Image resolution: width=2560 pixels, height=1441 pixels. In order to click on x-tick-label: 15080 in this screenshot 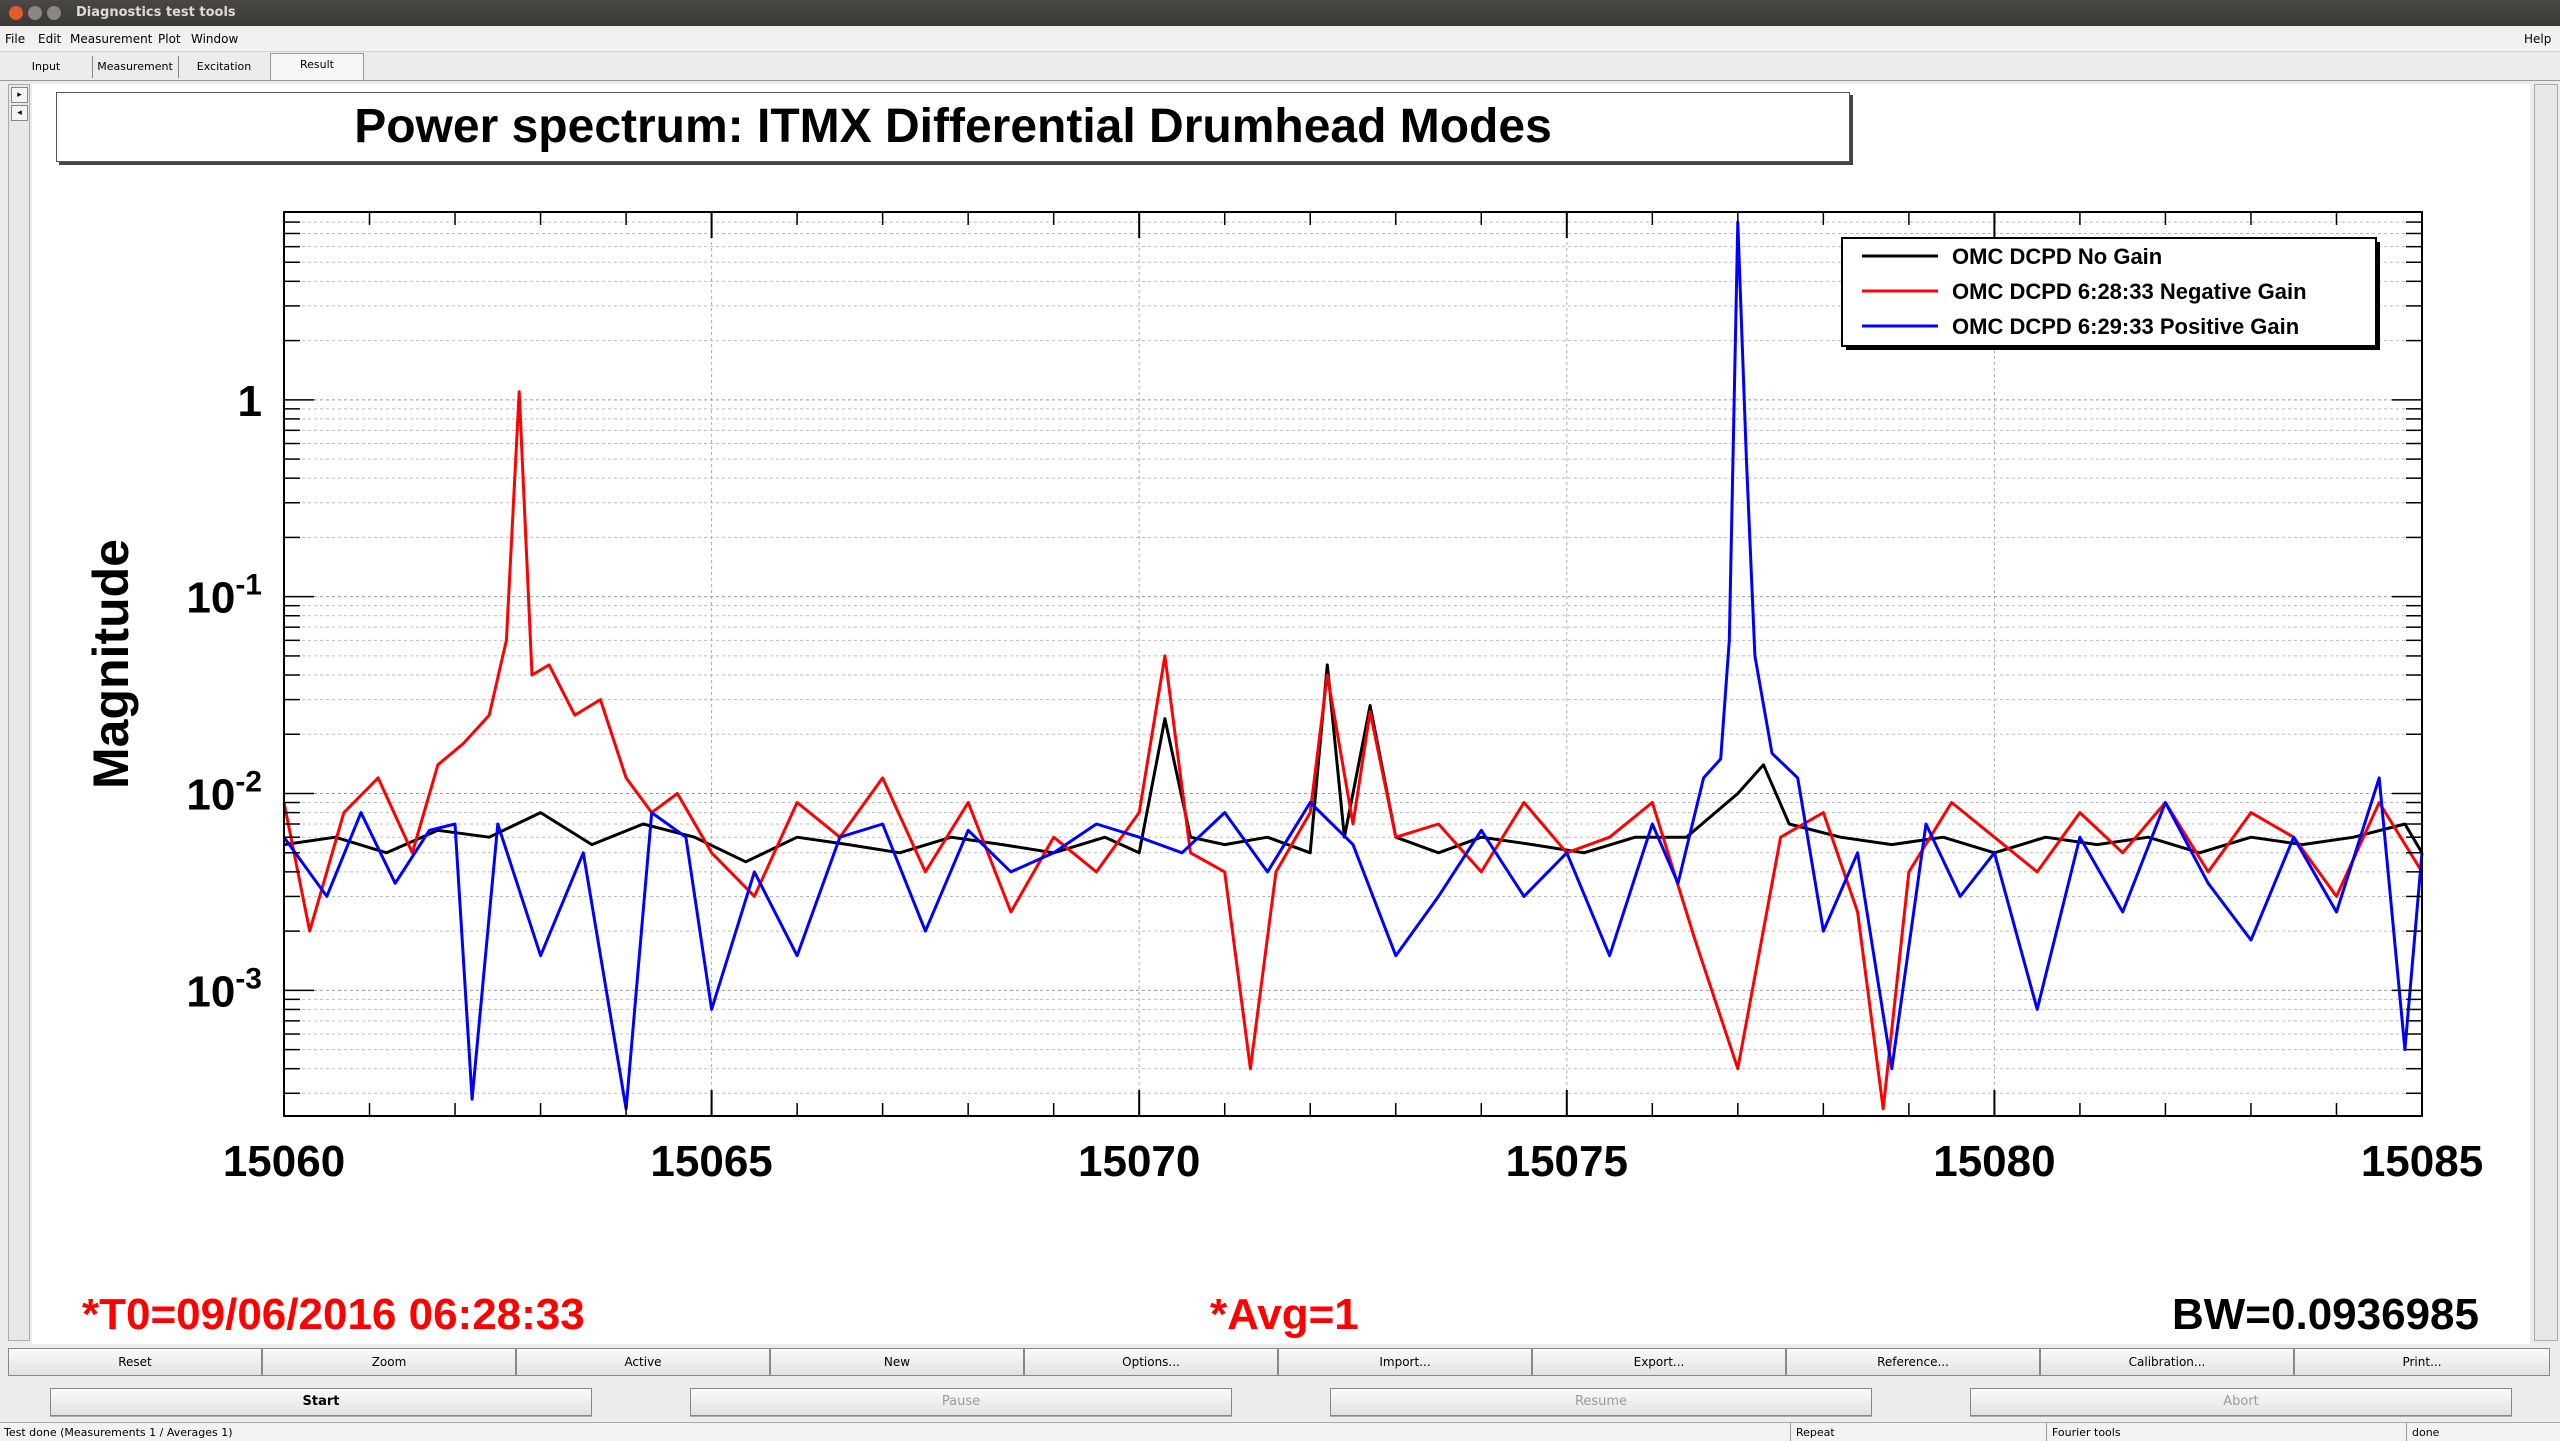, I will do `click(1994, 1161)`.